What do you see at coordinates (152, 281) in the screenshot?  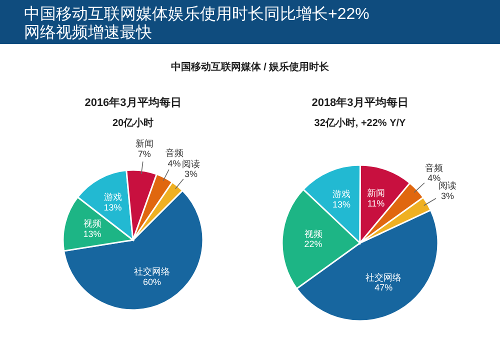 I see `data-label: 60%` at bounding box center [152, 281].